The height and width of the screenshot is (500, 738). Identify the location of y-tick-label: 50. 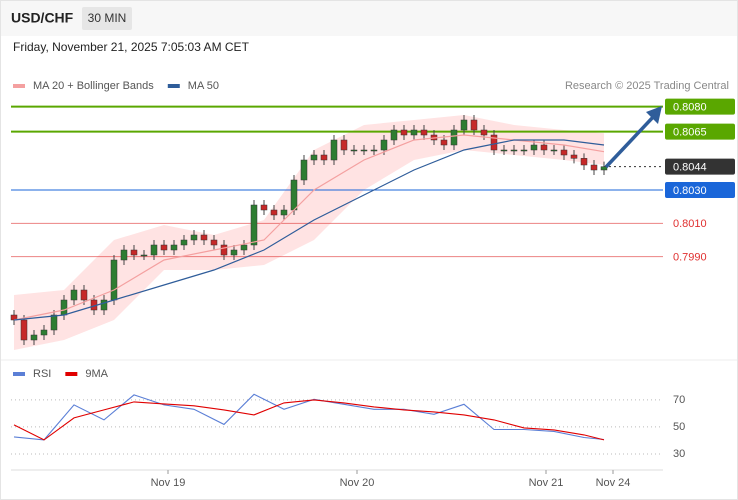
(679, 427).